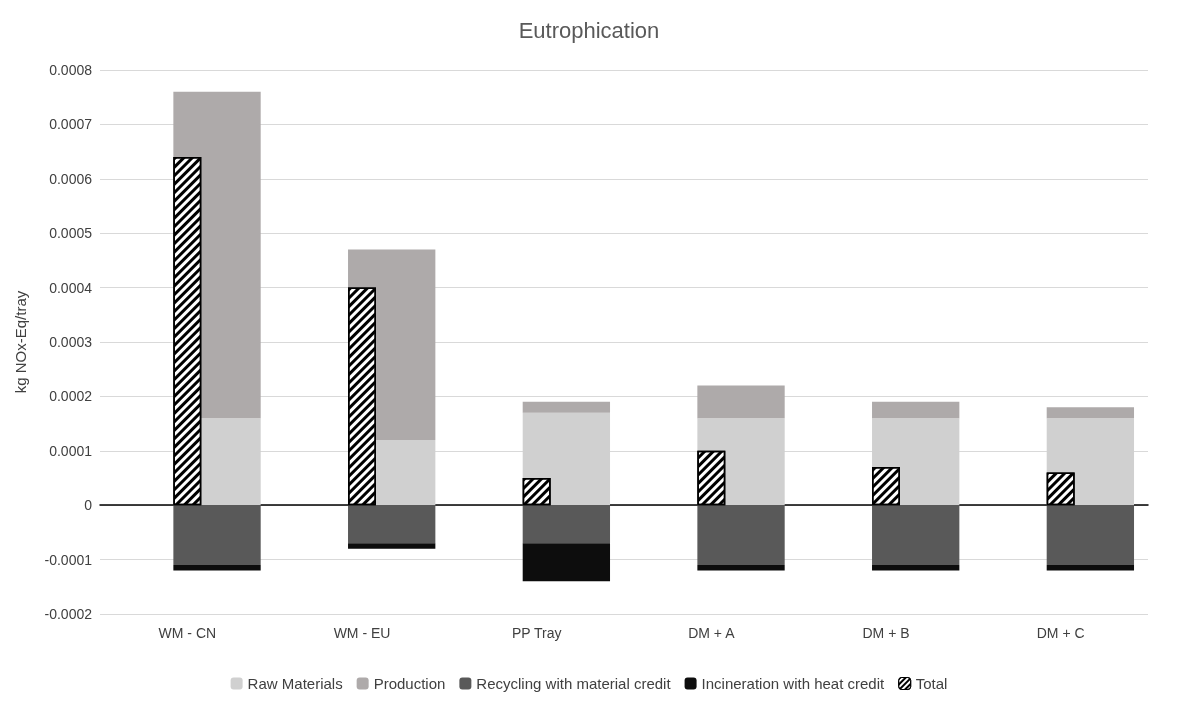 The height and width of the screenshot is (704, 1178). I want to click on legend-label: Raw Materials, so click(295, 683).